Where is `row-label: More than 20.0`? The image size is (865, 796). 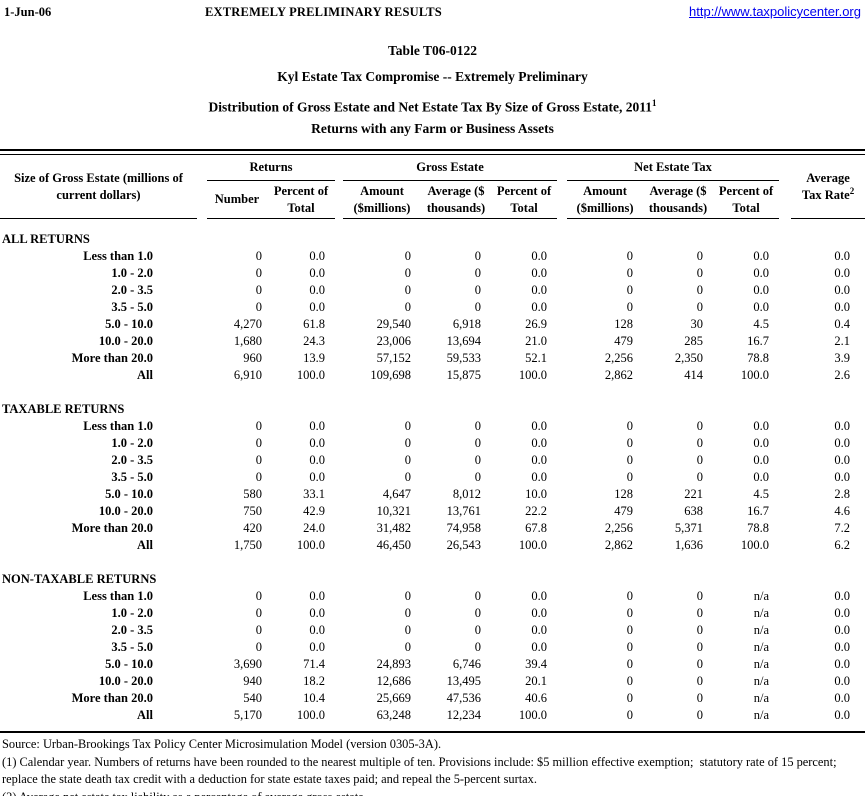
row-label: More than 20.0 is located at coordinates (112, 698).